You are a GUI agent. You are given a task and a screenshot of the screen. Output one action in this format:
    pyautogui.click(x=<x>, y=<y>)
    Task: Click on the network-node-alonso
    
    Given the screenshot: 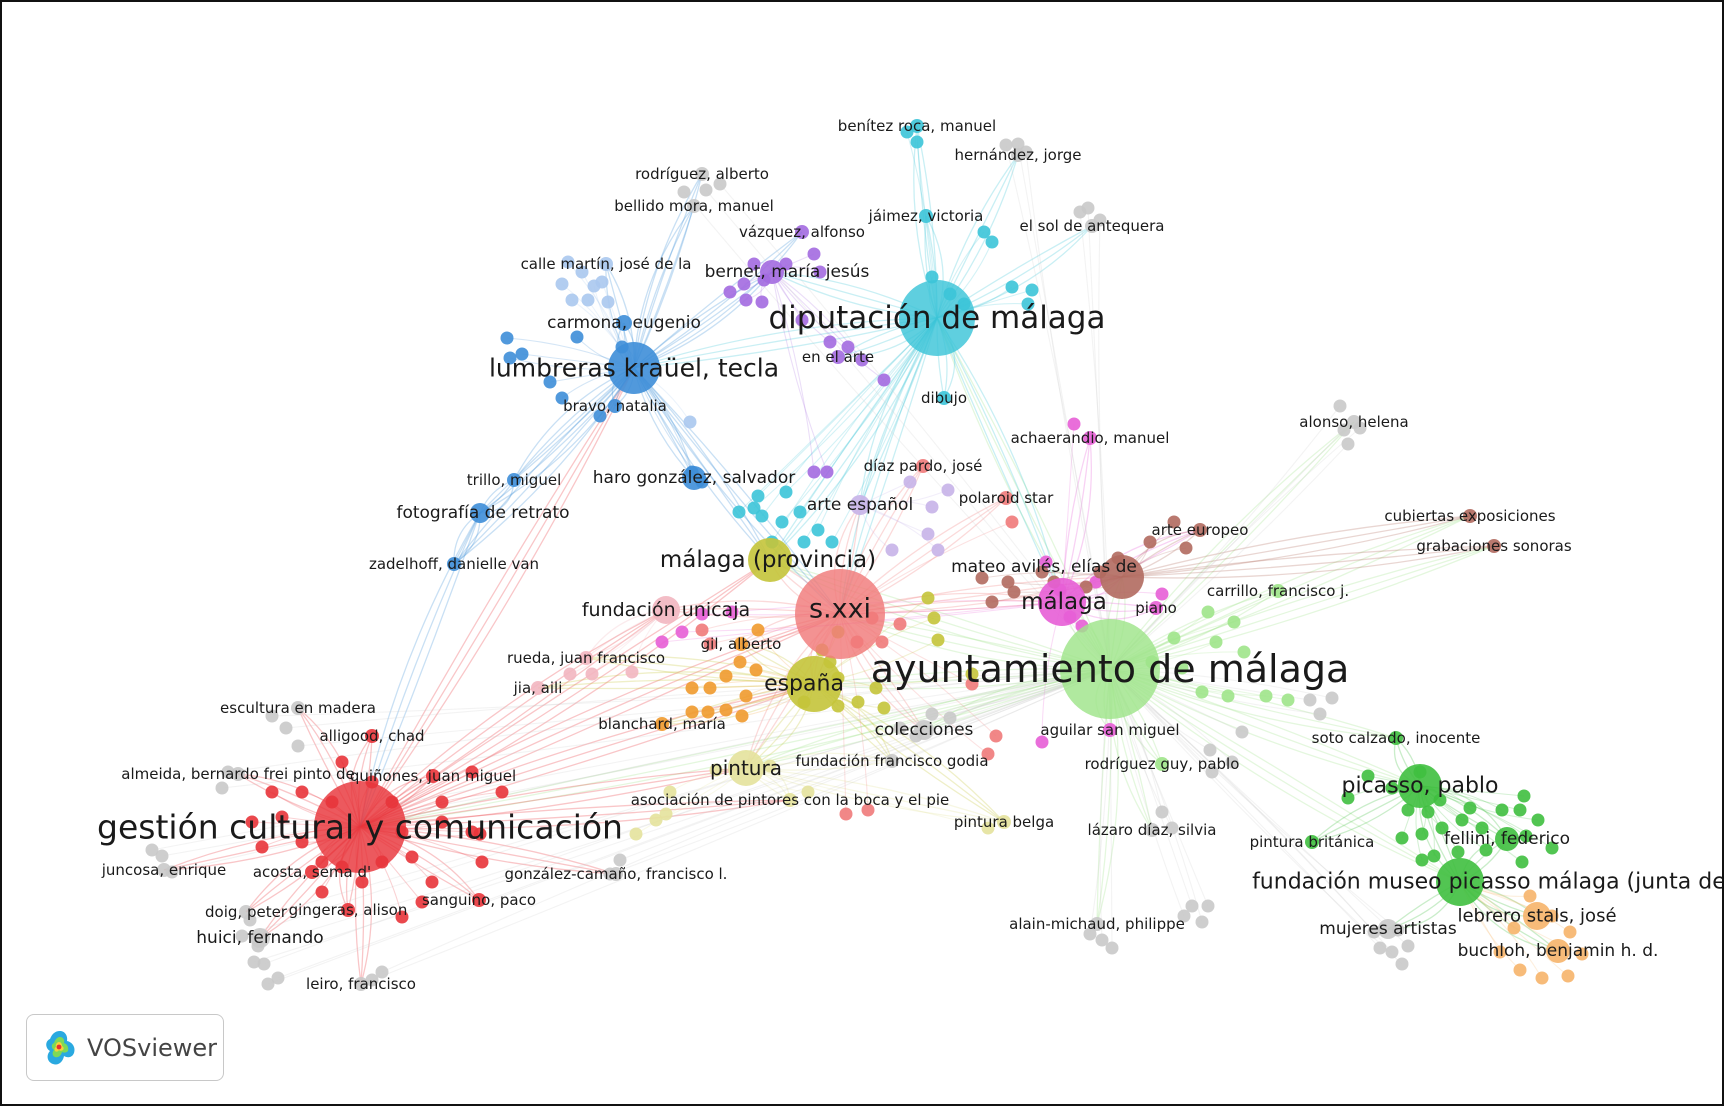 What is the action you would take?
    pyautogui.click(x=1354, y=422)
    